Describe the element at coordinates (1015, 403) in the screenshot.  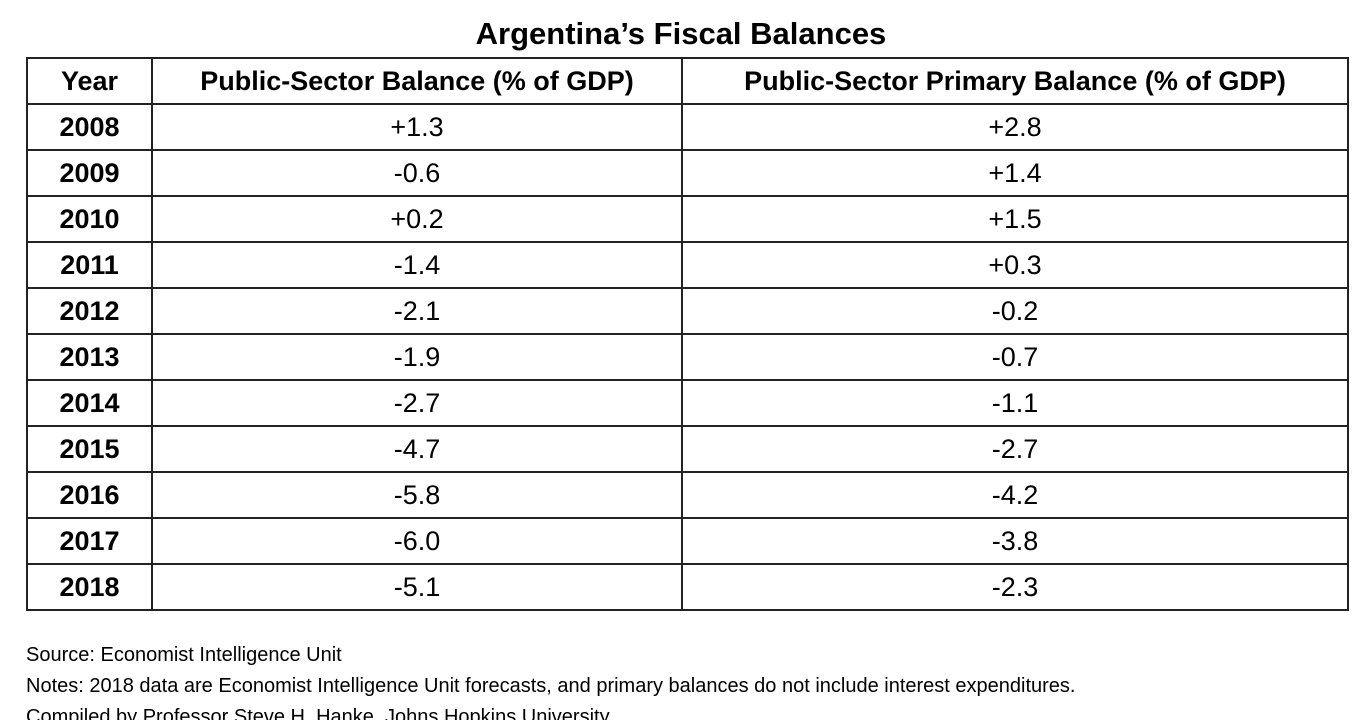
I see `primary-balance-cell: -1.1` at that location.